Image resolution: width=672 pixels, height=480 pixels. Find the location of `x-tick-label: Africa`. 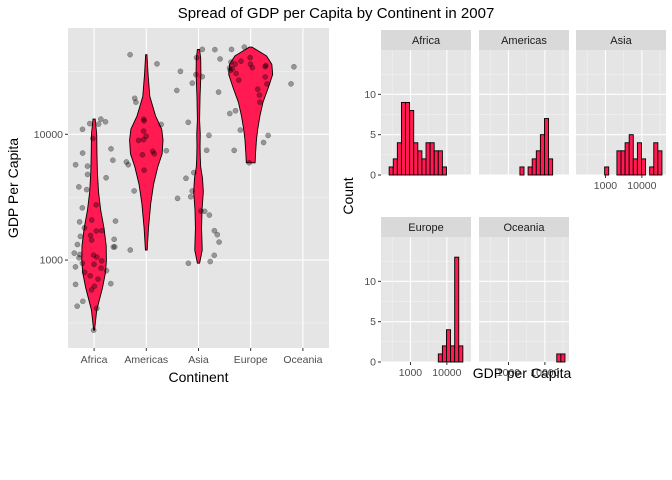

x-tick-label: Africa is located at coordinates (94, 360).